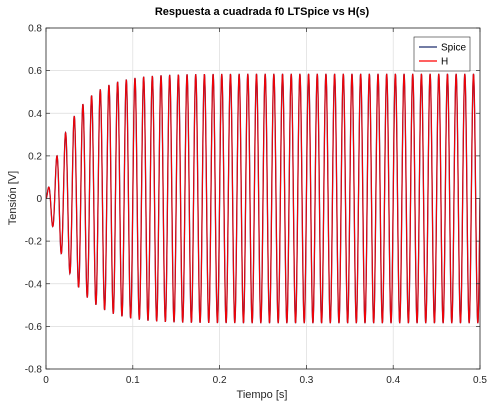  What do you see at coordinates (46, 380) in the screenshot?
I see `x-tick-label: 0` at bounding box center [46, 380].